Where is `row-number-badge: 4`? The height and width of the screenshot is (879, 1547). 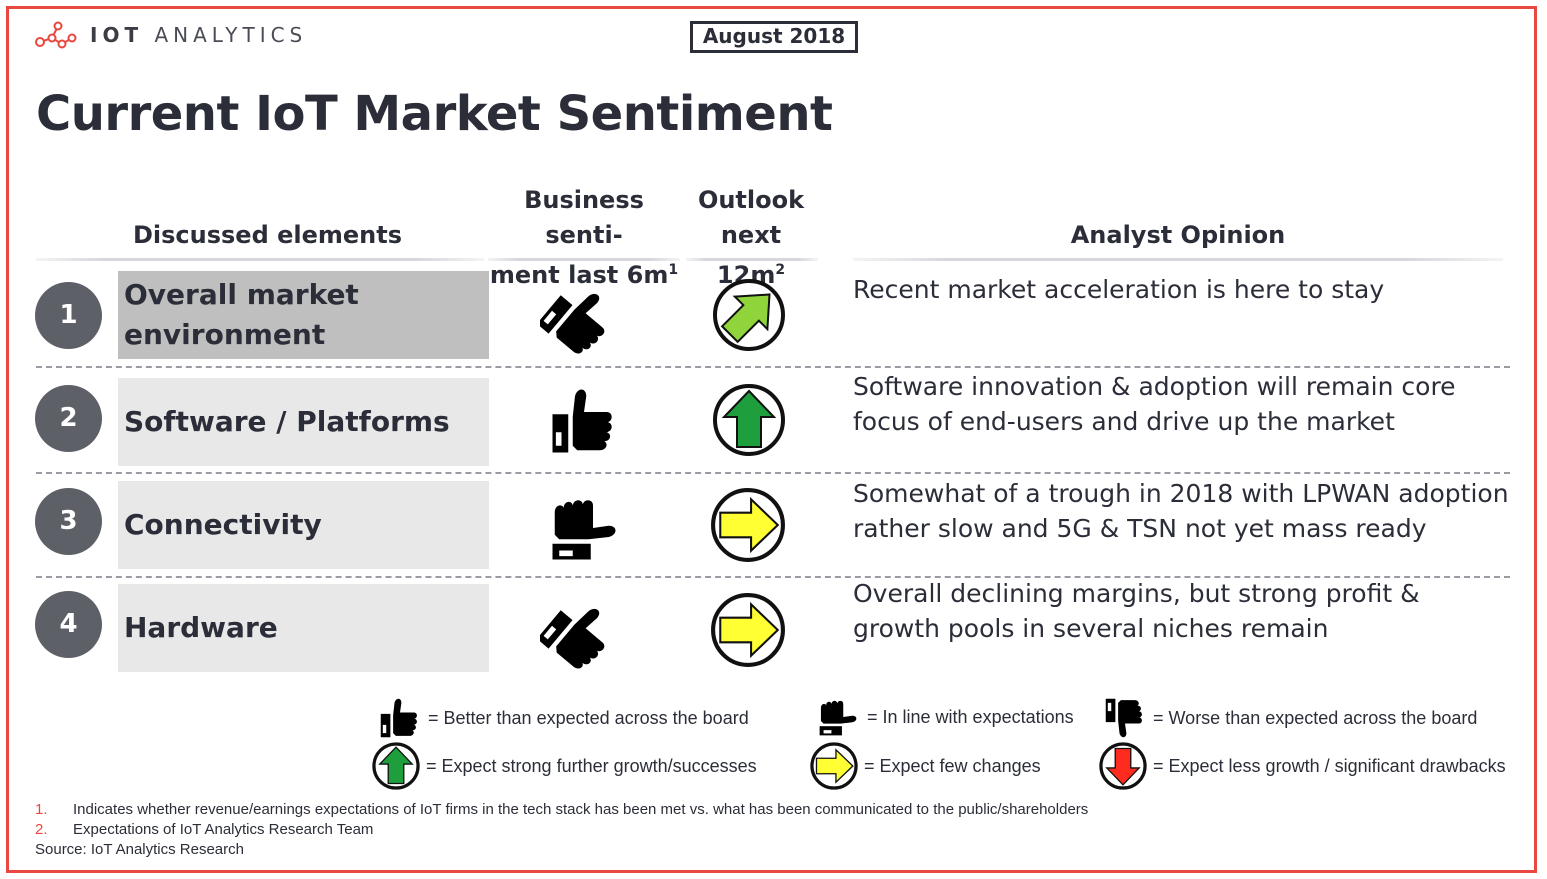
row-number-badge: 4 is located at coordinates (68, 624).